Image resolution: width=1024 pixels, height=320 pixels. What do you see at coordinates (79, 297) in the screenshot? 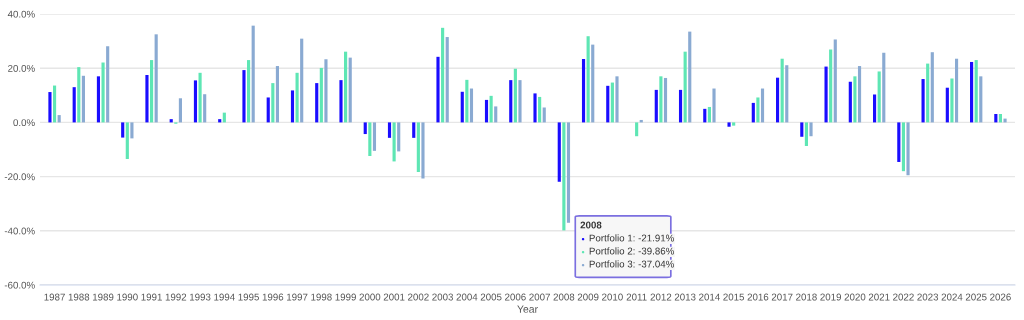
I see `x-tick-label: 1988` at bounding box center [79, 297].